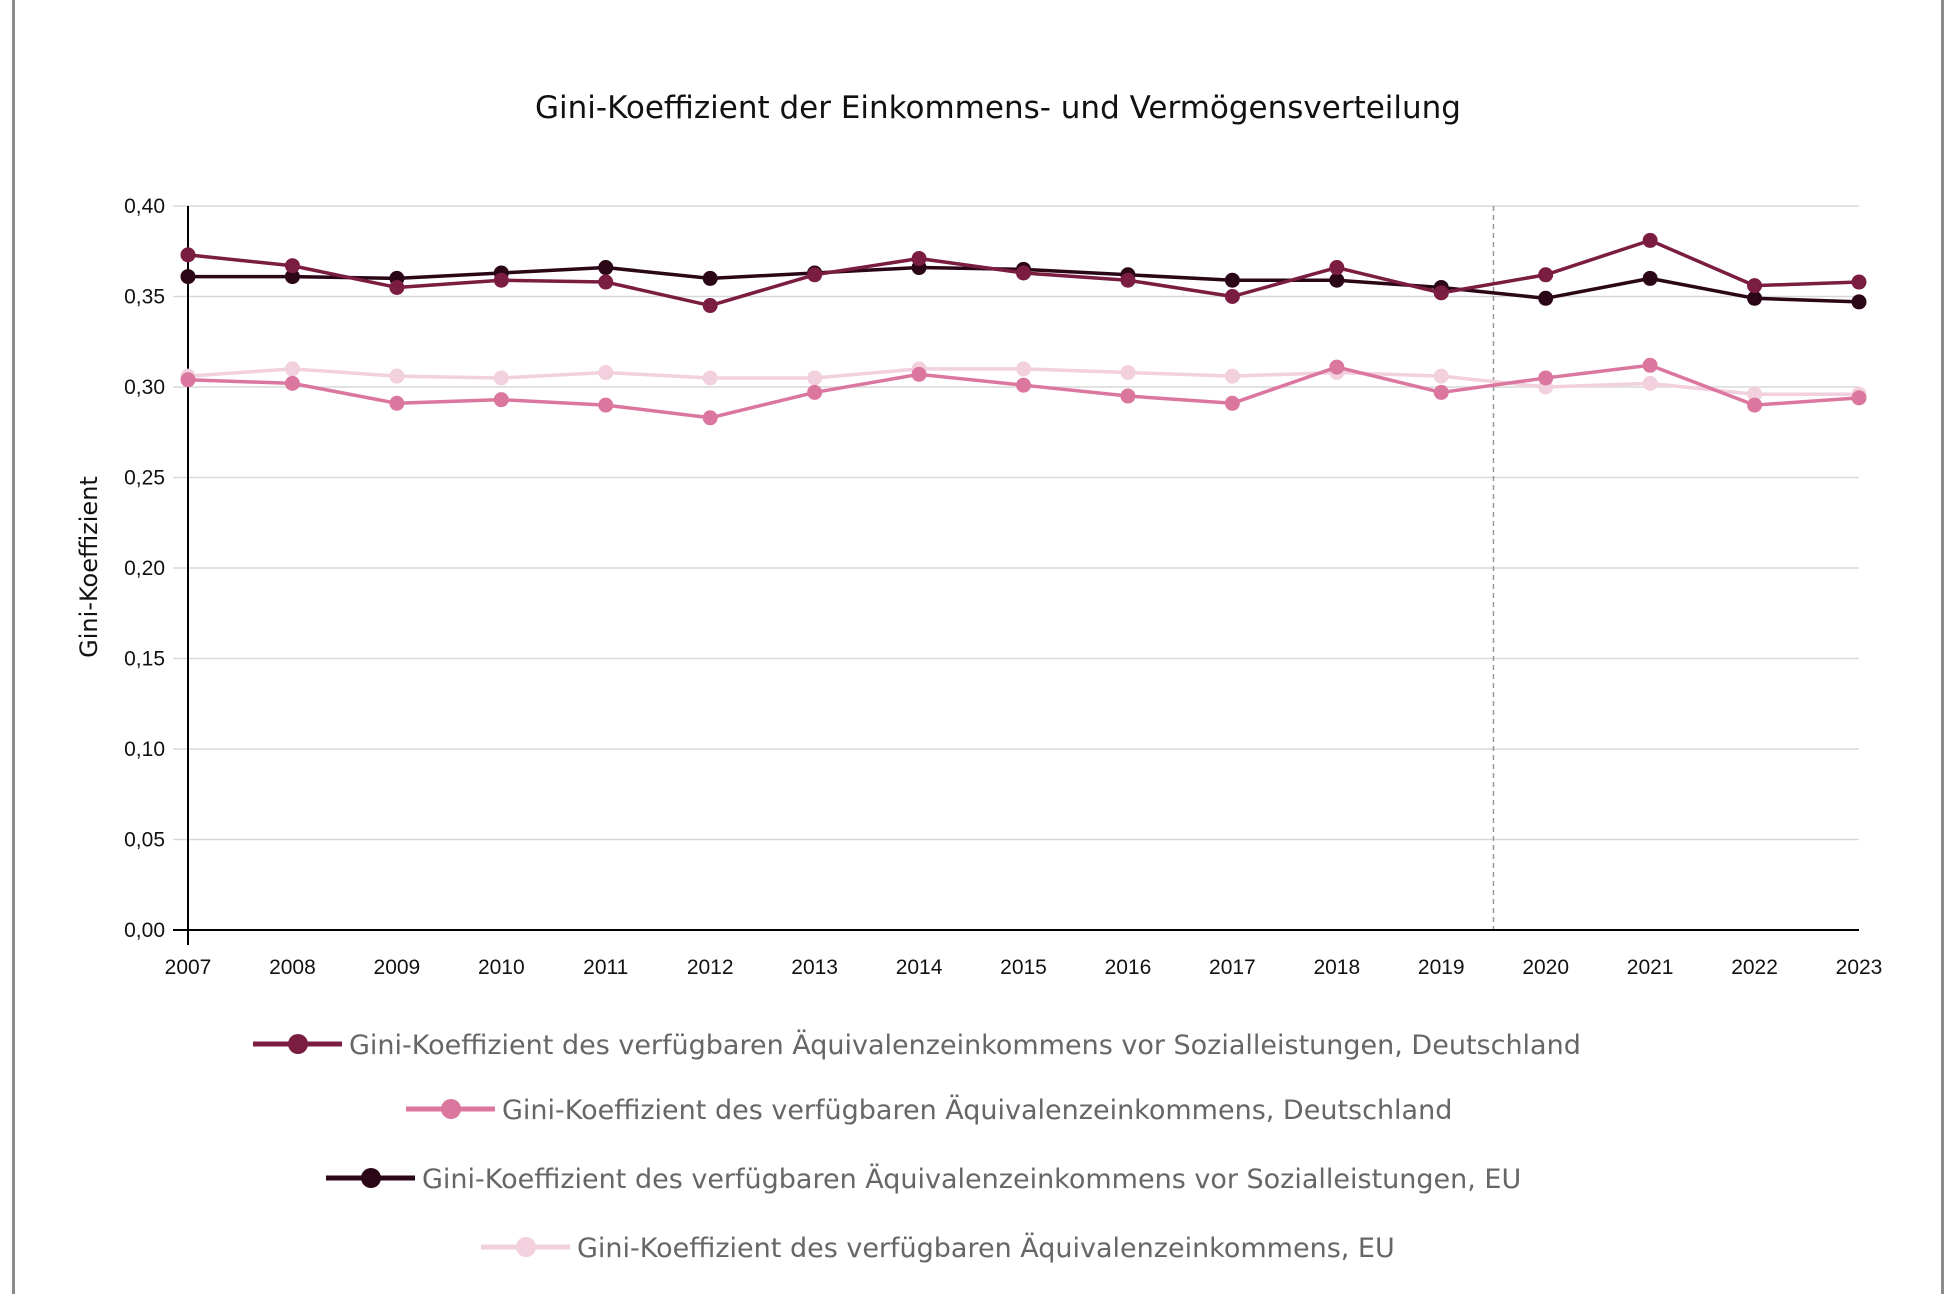 This screenshot has height=1294, width=1960. Describe the element at coordinates (144, 387) in the screenshot. I see `y-tick-label: 0,30` at that location.